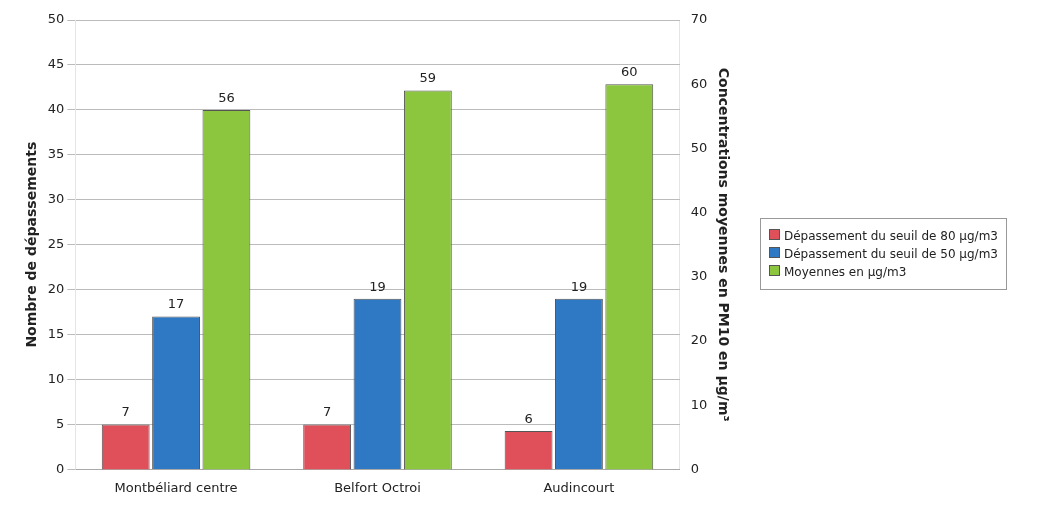 Image resolution: width=1043 pixels, height=509 pixels. What do you see at coordinates (699, 211) in the screenshot?
I see `y2-tick-label: 40` at bounding box center [699, 211].